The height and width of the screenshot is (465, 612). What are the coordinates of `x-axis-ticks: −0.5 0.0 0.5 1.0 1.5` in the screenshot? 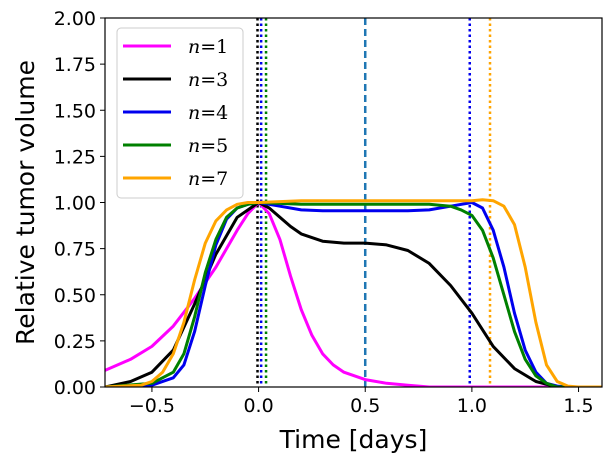 It's located at (361, 402).